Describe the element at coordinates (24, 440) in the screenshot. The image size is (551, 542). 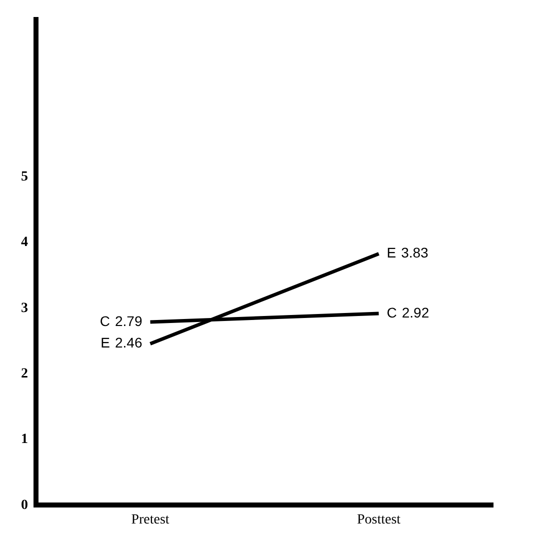
I see `y-tick-label: 1` at that location.